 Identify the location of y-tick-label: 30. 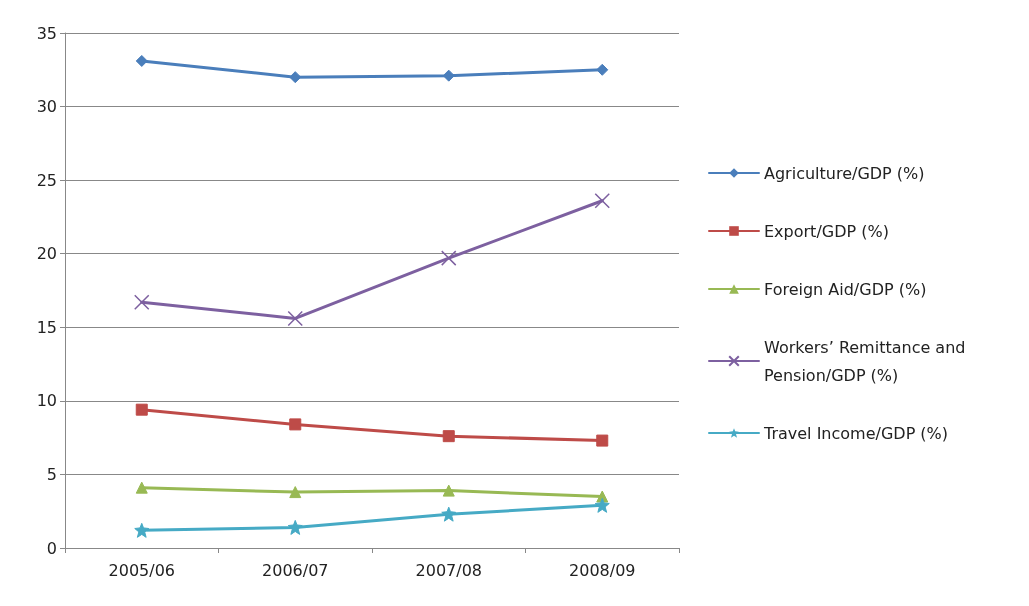
(46, 107).